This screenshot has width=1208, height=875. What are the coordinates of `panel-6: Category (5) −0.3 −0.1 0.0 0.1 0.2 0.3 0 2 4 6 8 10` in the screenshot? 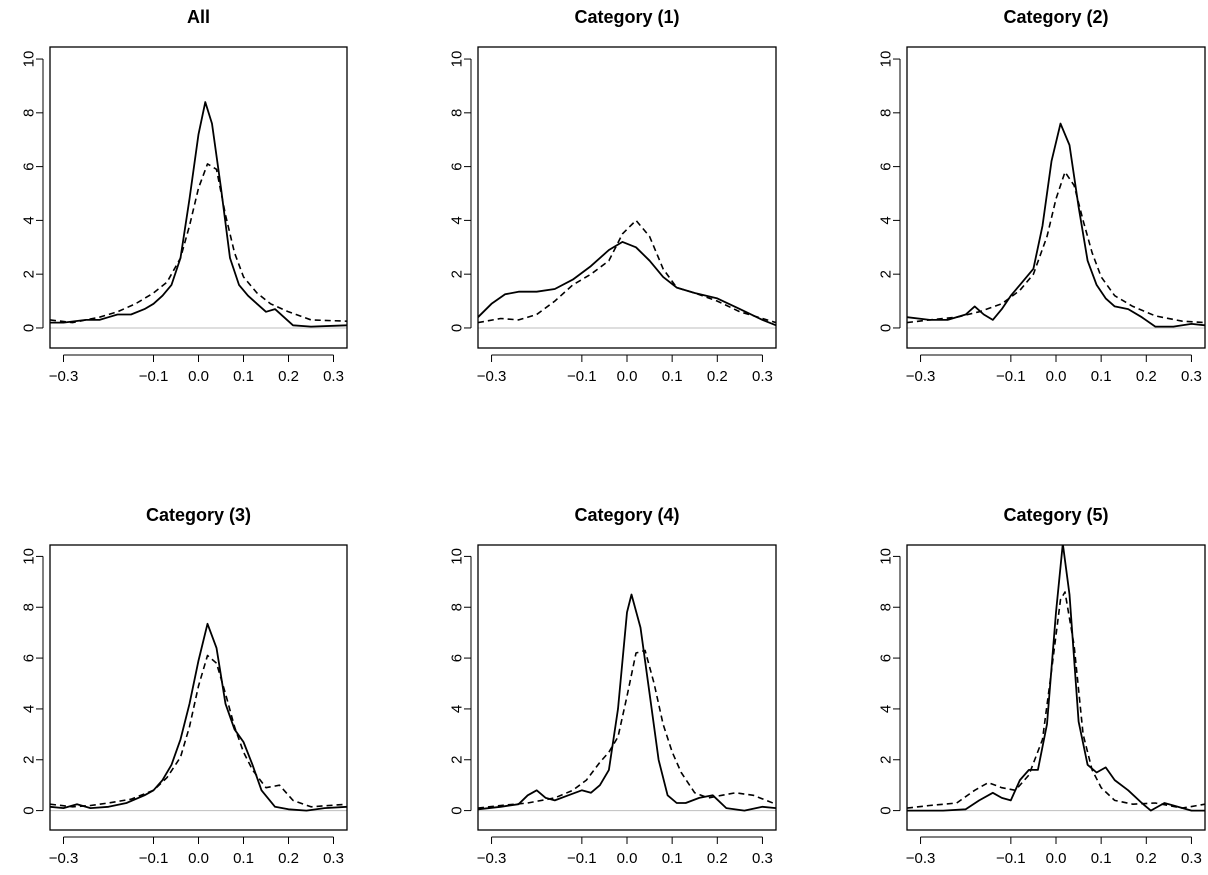 It's located at (1042, 686).